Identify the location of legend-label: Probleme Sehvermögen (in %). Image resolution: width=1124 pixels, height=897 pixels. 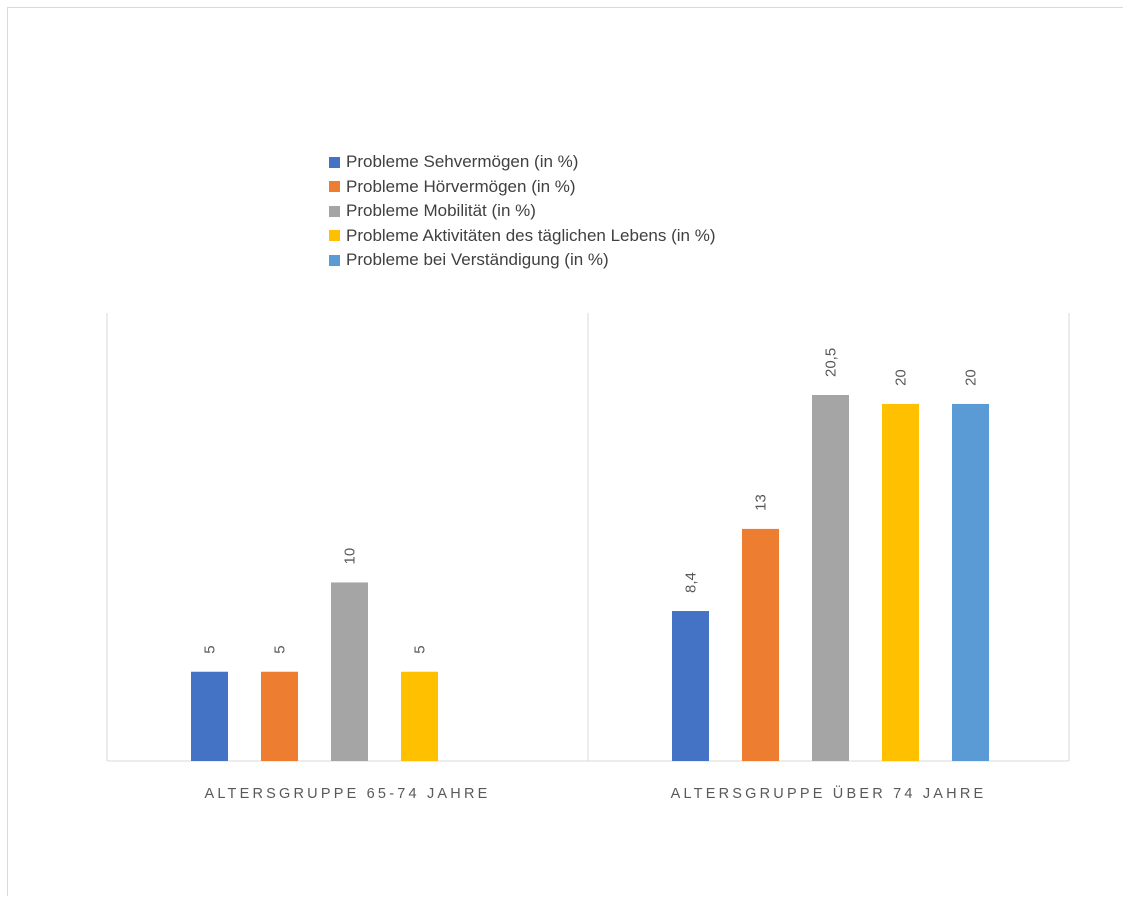
(462, 162).